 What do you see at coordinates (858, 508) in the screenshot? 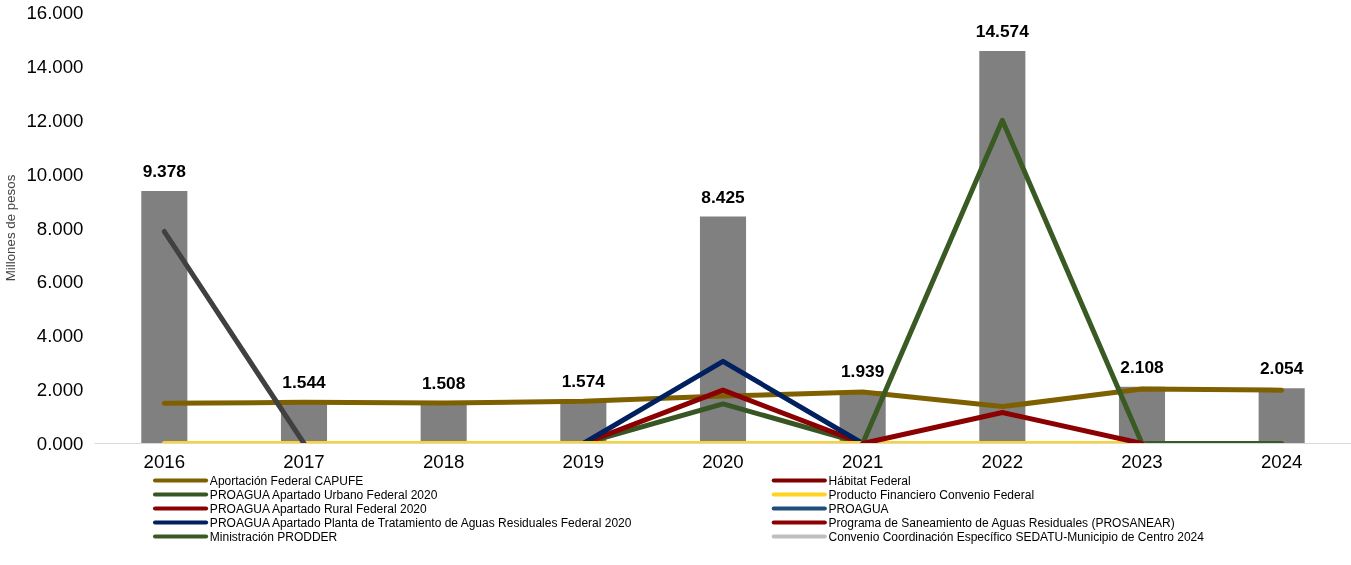
I see `legend-label: PROAGUA` at bounding box center [858, 508].